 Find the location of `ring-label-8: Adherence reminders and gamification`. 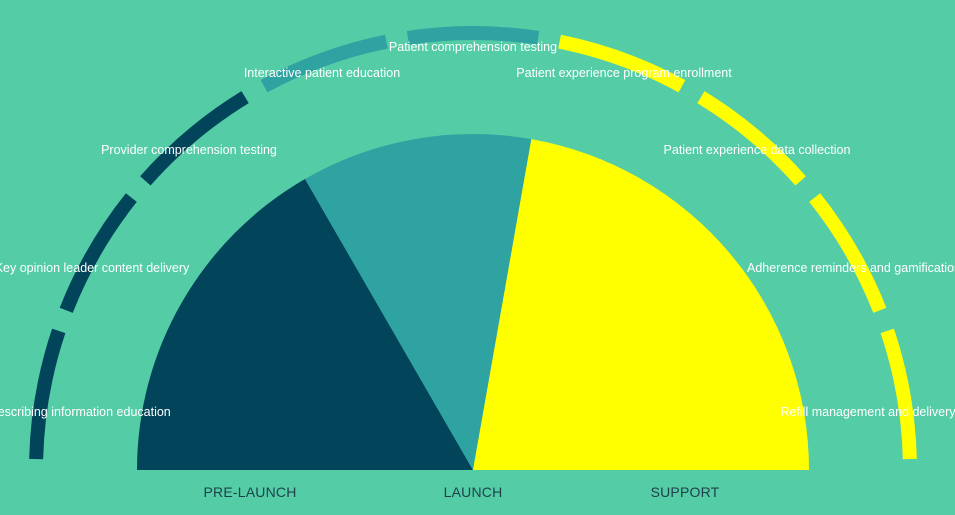

ring-label-8: Adherence reminders and gamification is located at coordinates (851, 268).